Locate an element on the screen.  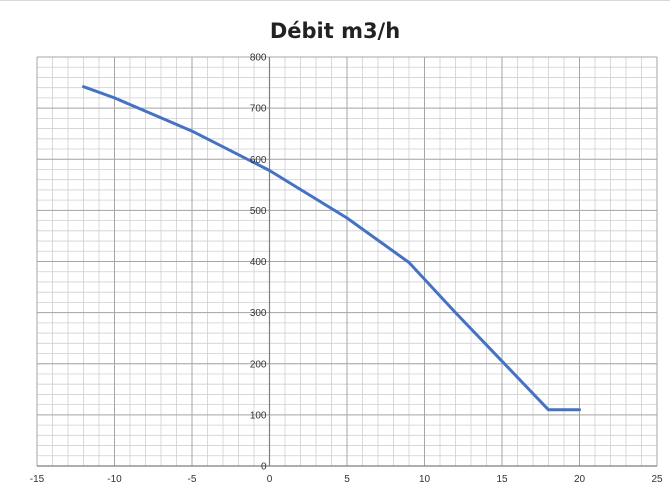
y-tick-label: 0 is located at coordinates (264, 467).